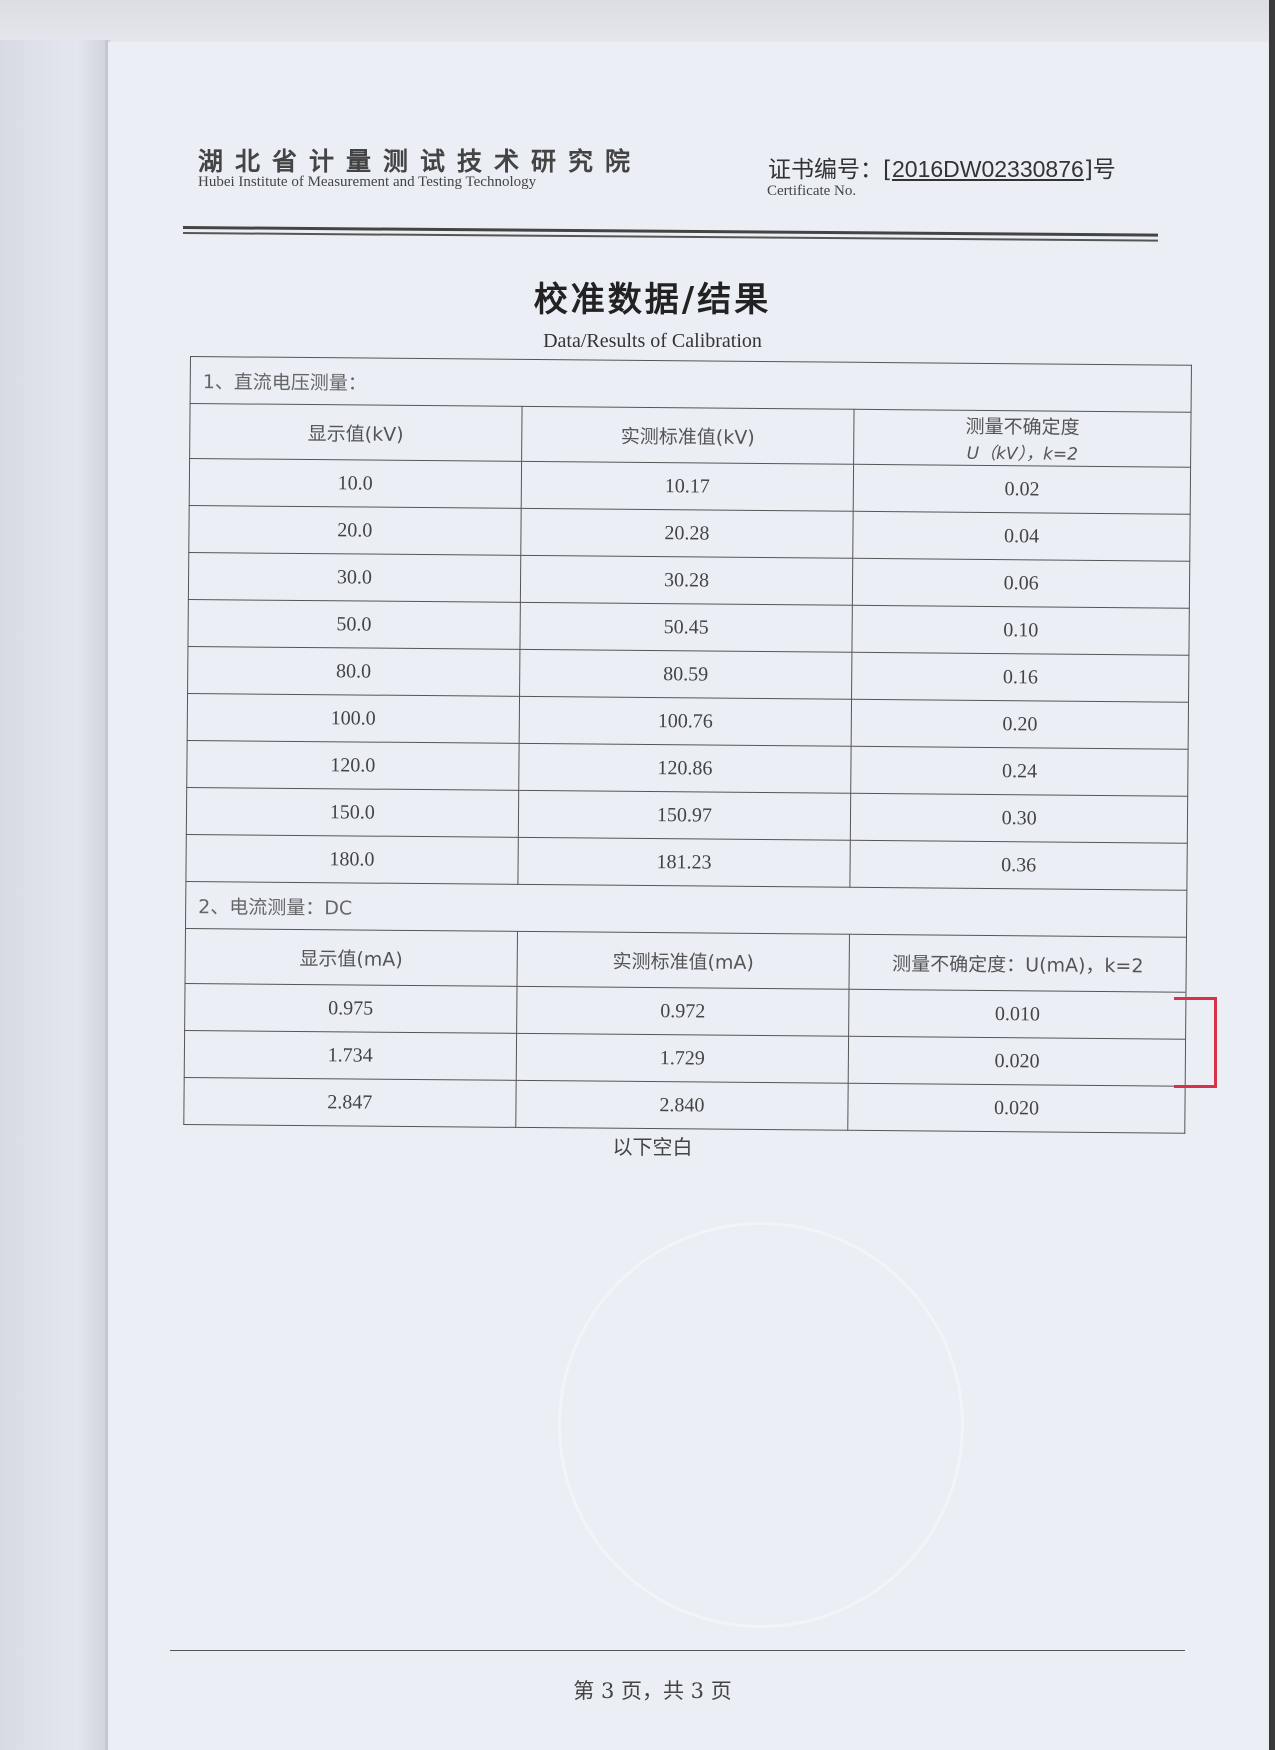  What do you see at coordinates (106, 895) in the screenshot?
I see `page-edge` at bounding box center [106, 895].